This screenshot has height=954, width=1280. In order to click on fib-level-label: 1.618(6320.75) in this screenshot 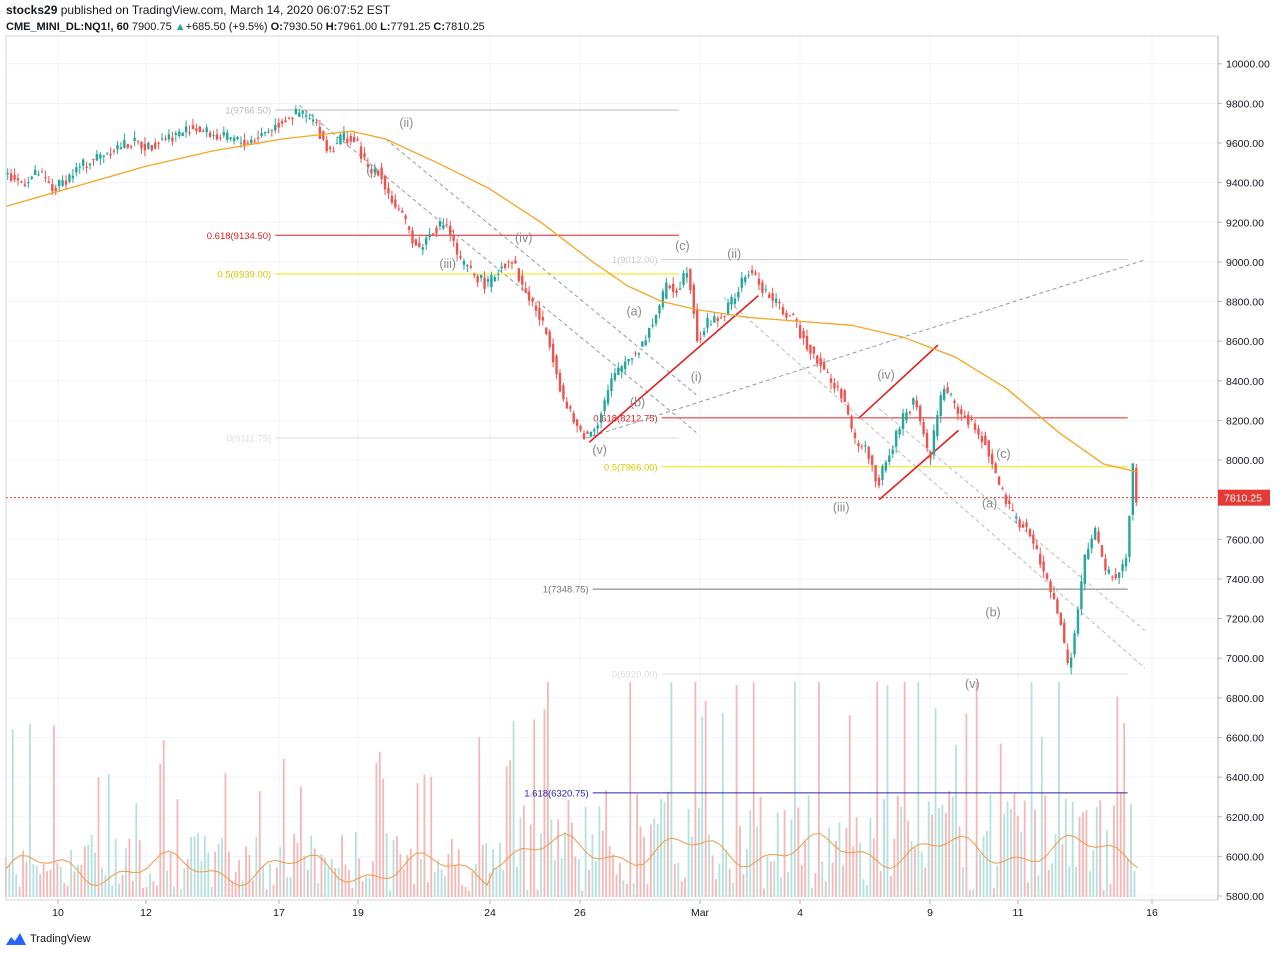, I will do `click(556, 793)`.